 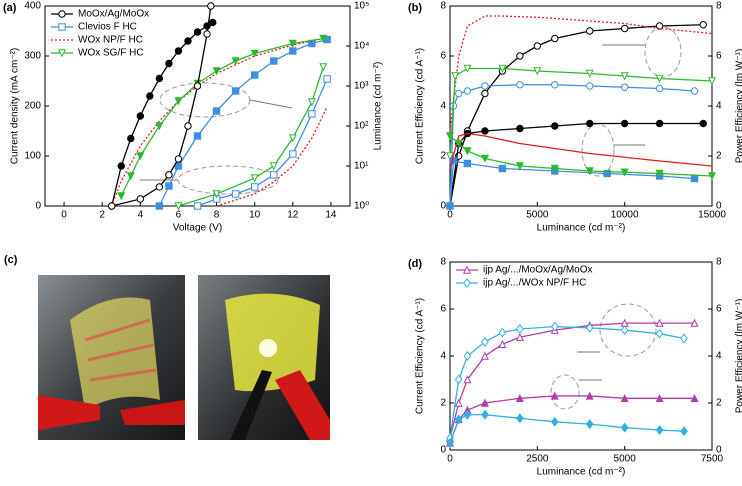 I want to click on legend-label: MoOx/Ag/MoOx, so click(x=113, y=14).